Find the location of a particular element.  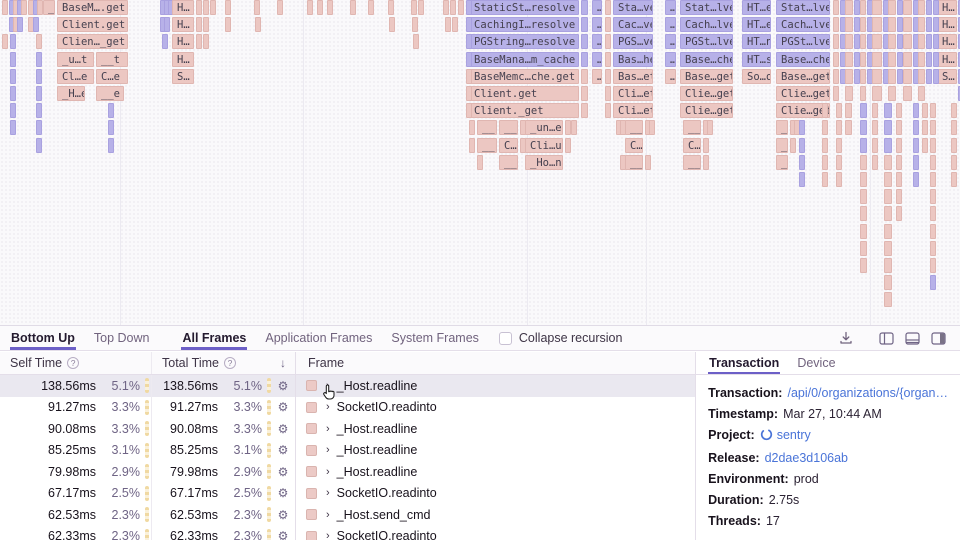

layout-left-panel-icon is located at coordinates (886, 338).